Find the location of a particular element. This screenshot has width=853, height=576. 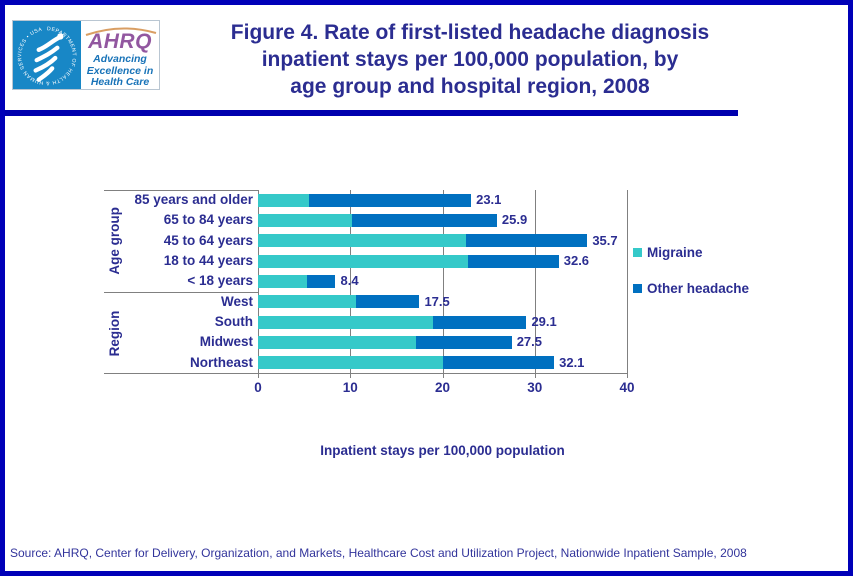

bar-total-label: 23.1 is located at coordinates (489, 199).